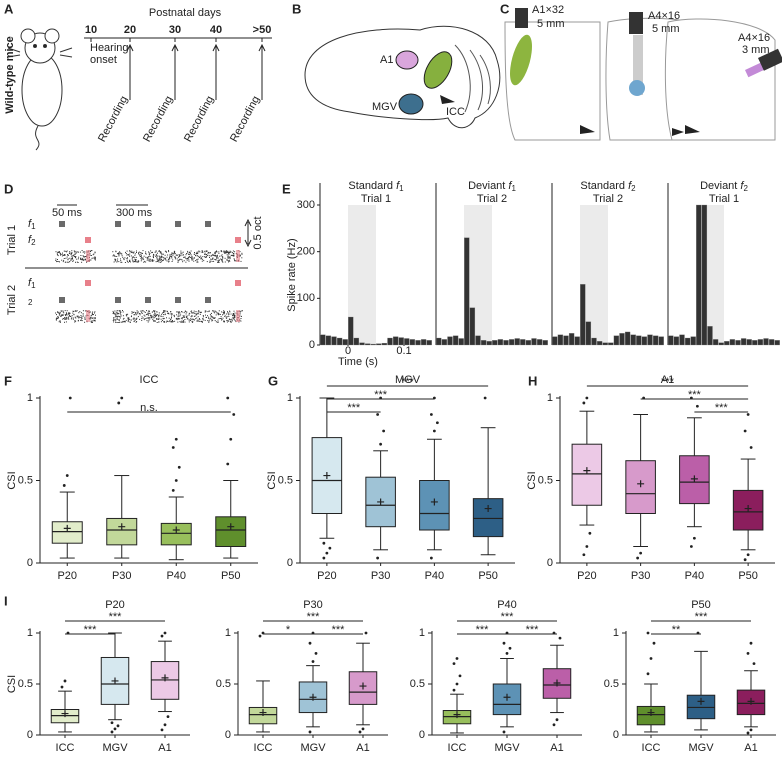  Describe the element at coordinates (587, 576) in the screenshot. I see `x-tick-label: P20` at that location.